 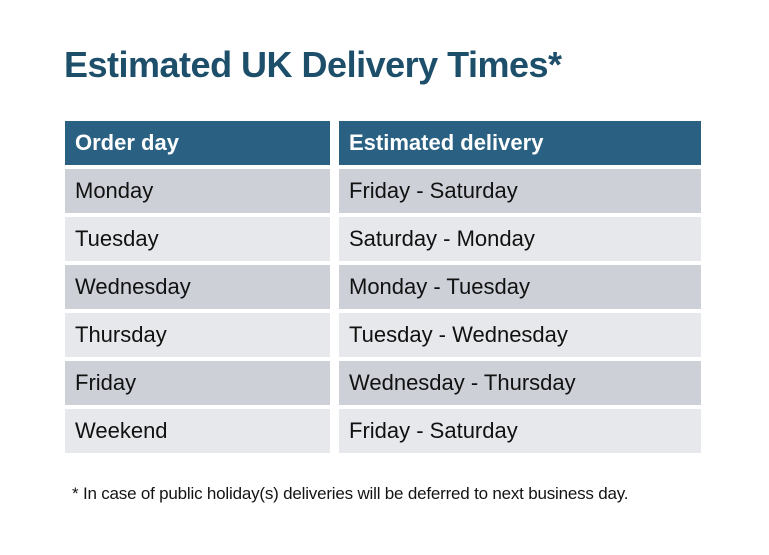 I want to click on table-cell-order-day: Weekend, so click(x=197, y=431).